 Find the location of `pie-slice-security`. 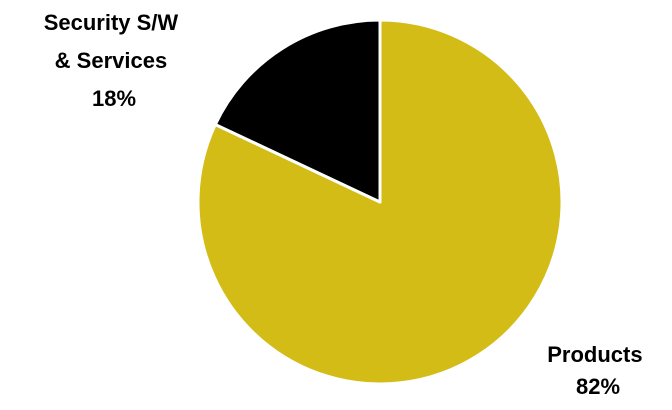

pie-slice-security is located at coordinates (297, 111).